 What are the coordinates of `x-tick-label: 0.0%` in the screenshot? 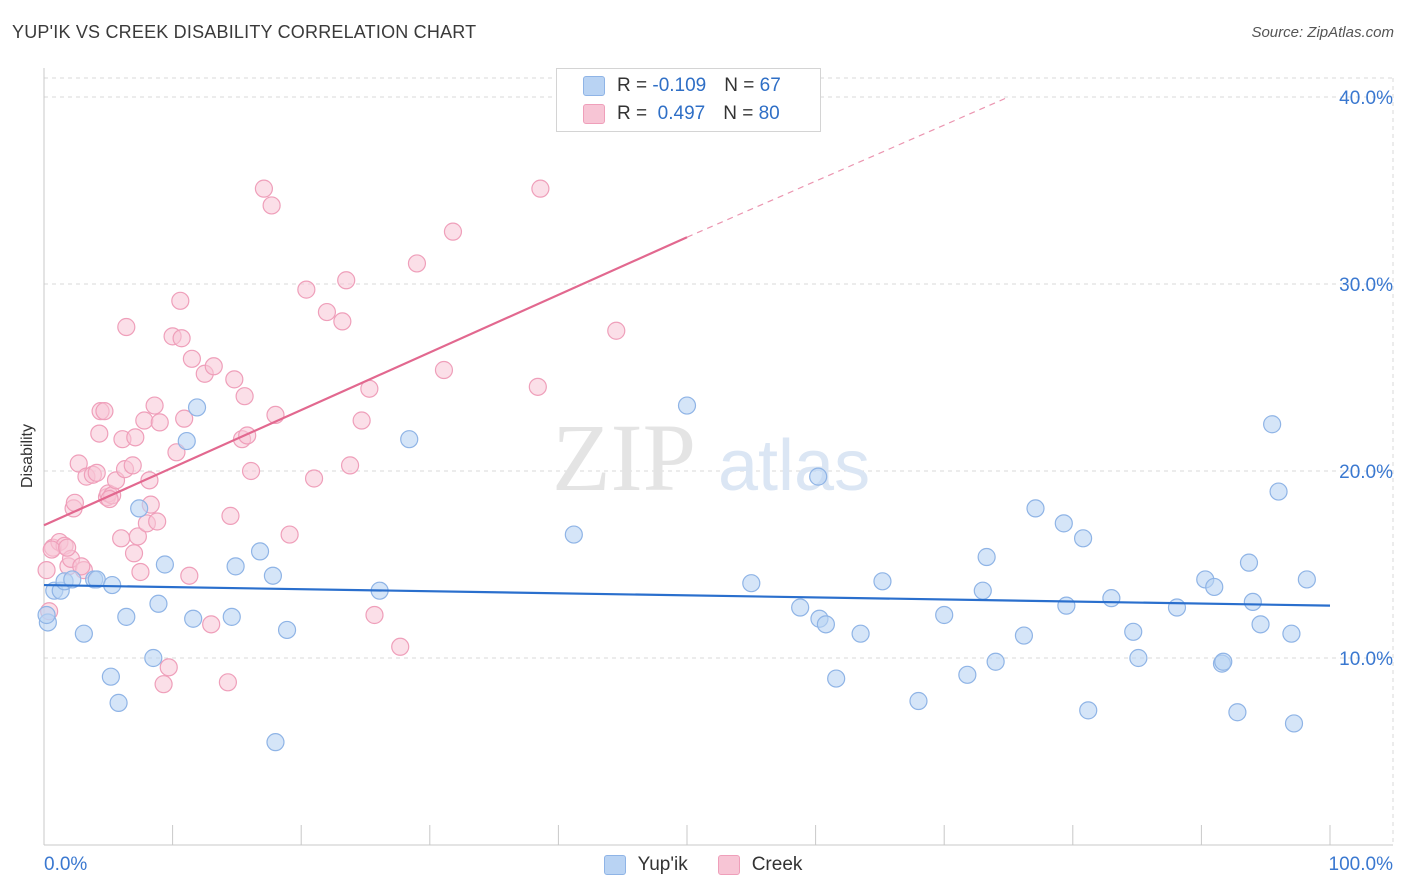 It's located at (65, 864).